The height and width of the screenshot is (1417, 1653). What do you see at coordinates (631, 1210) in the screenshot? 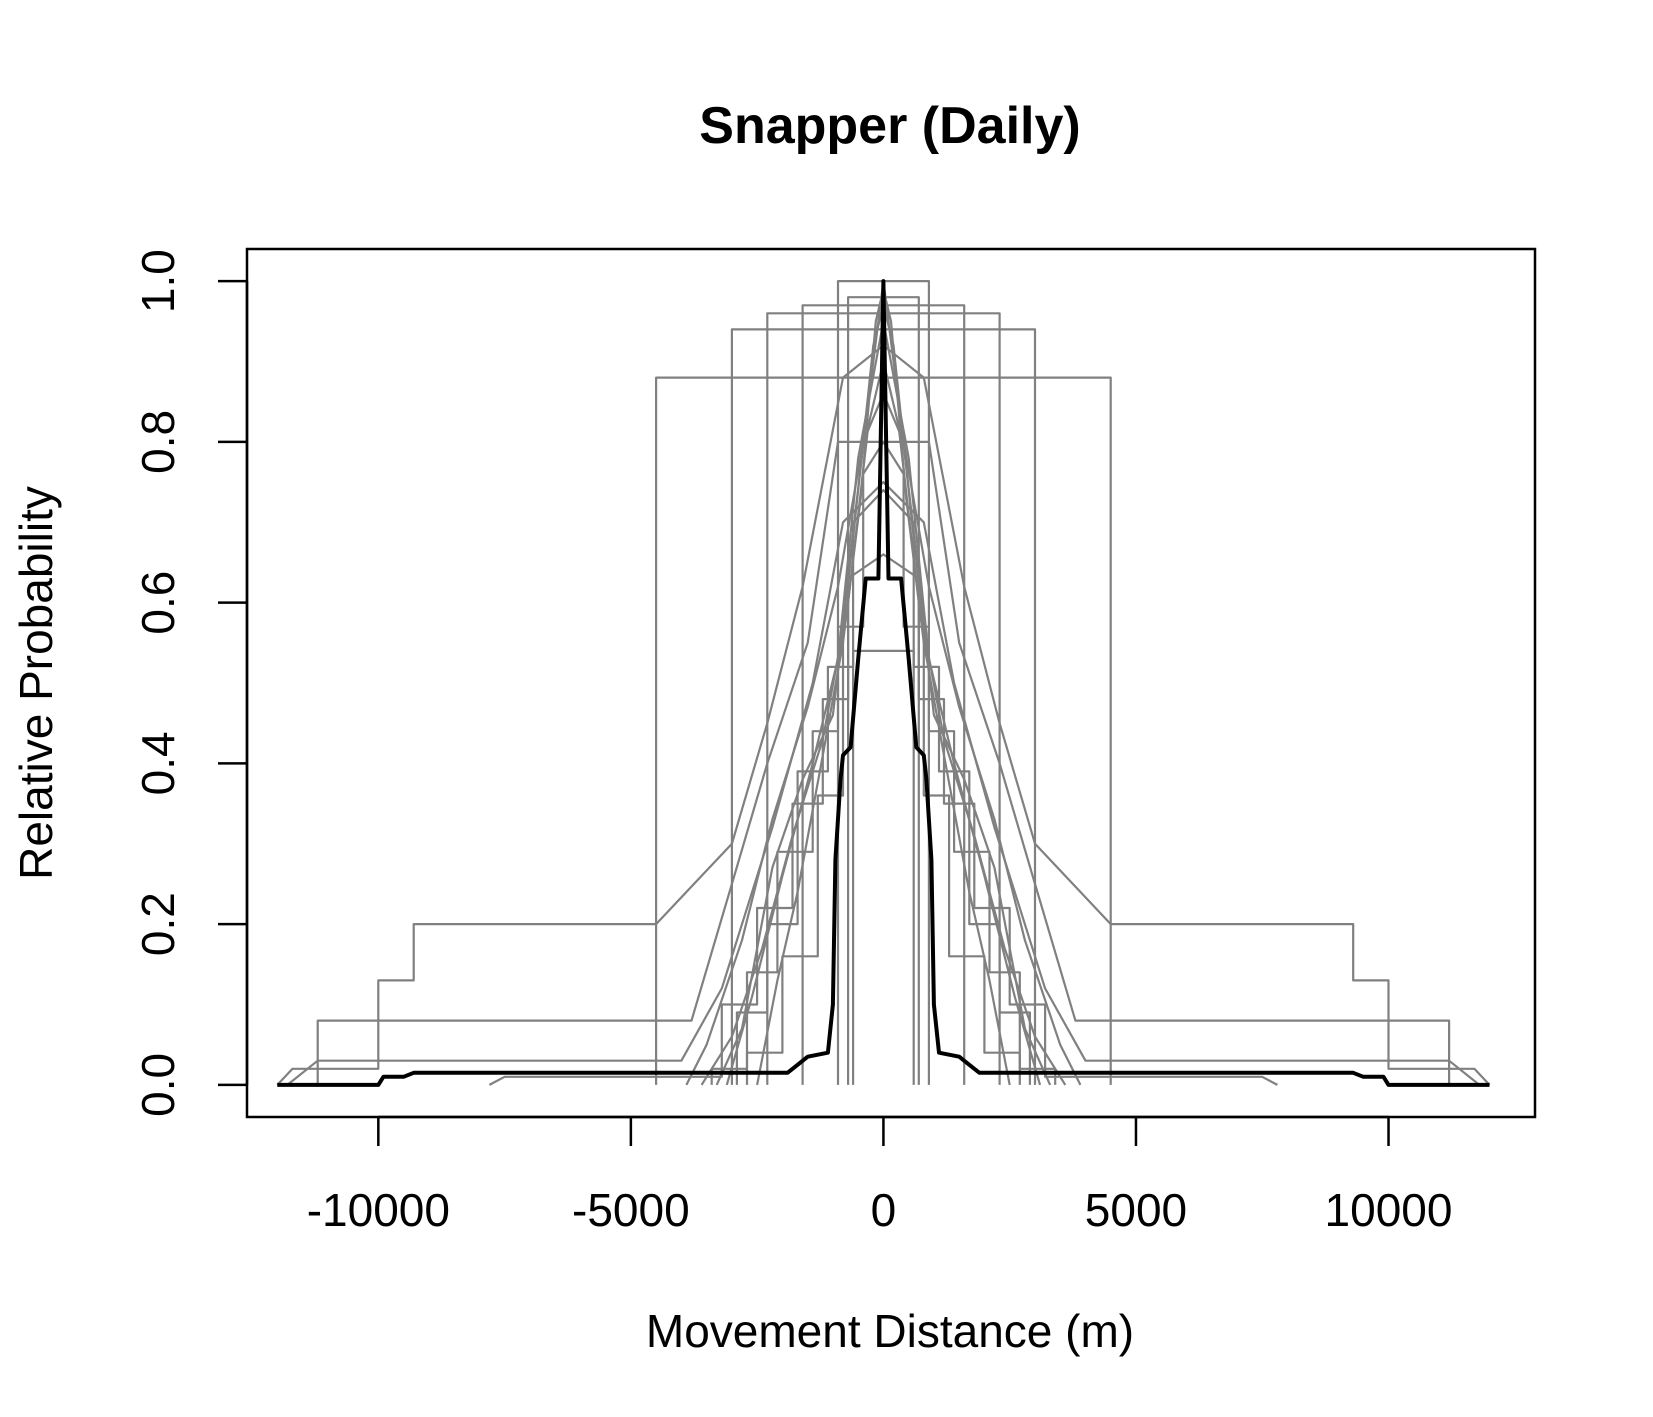
I see `x-tick-label: -5000` at bounding box center [631, 1210].